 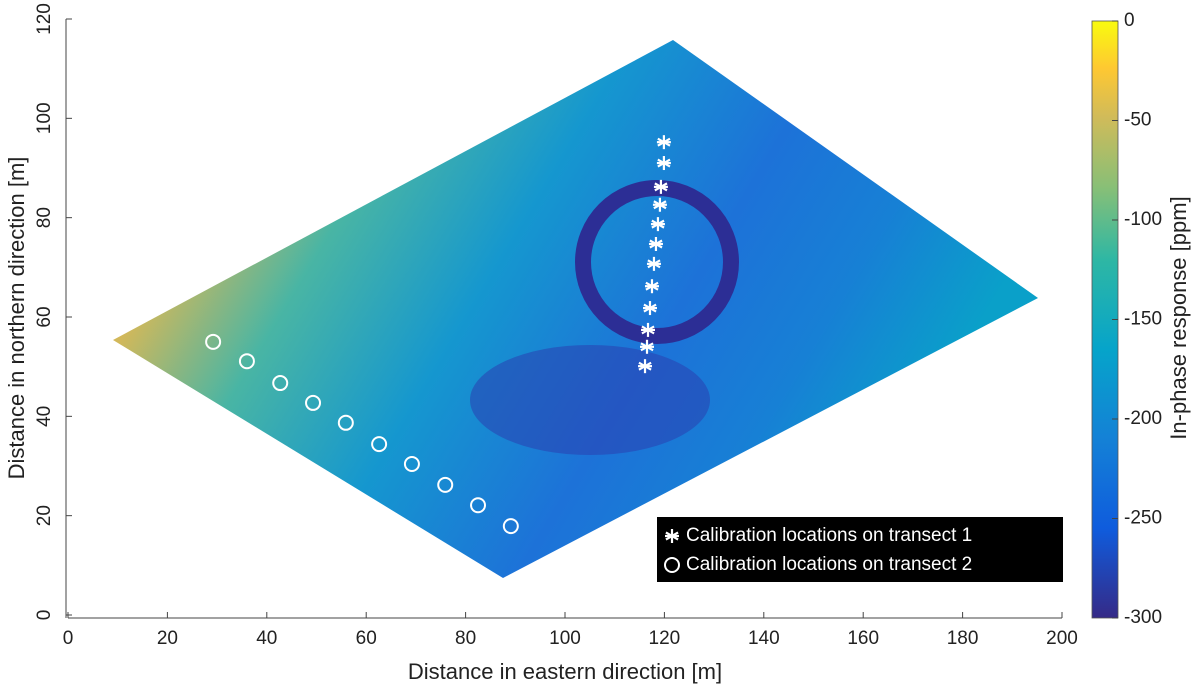 I want to click on colorbar-tick-label: -200, so click(x=1143, y=418).